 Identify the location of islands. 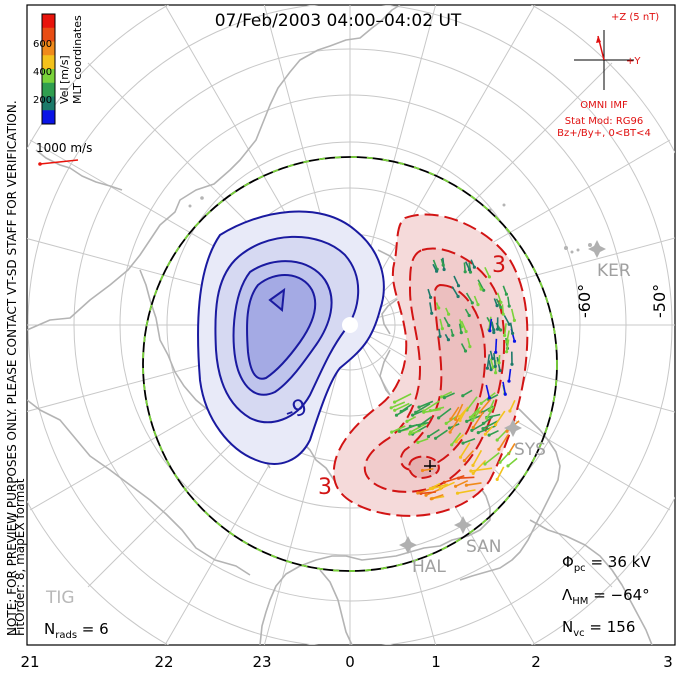
(390, 225).